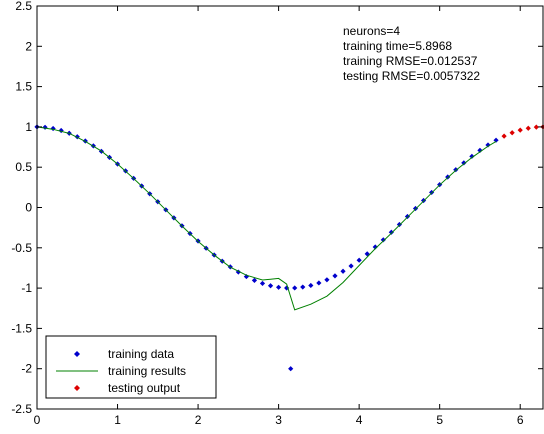 The width and height of the screenshot is (544, 434). Describe the element at coordinates (23, 167) in the screenshot. I see `y-tick-label: 0.5` at that location.